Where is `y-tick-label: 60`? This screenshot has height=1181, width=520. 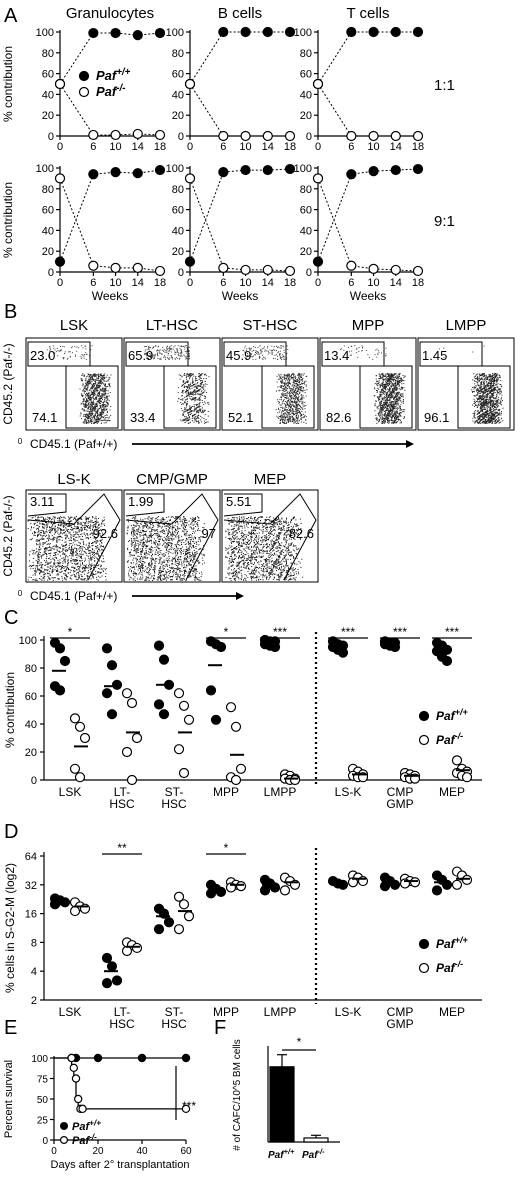
y-tick-label: 60 is located at coordinates (178, 211).